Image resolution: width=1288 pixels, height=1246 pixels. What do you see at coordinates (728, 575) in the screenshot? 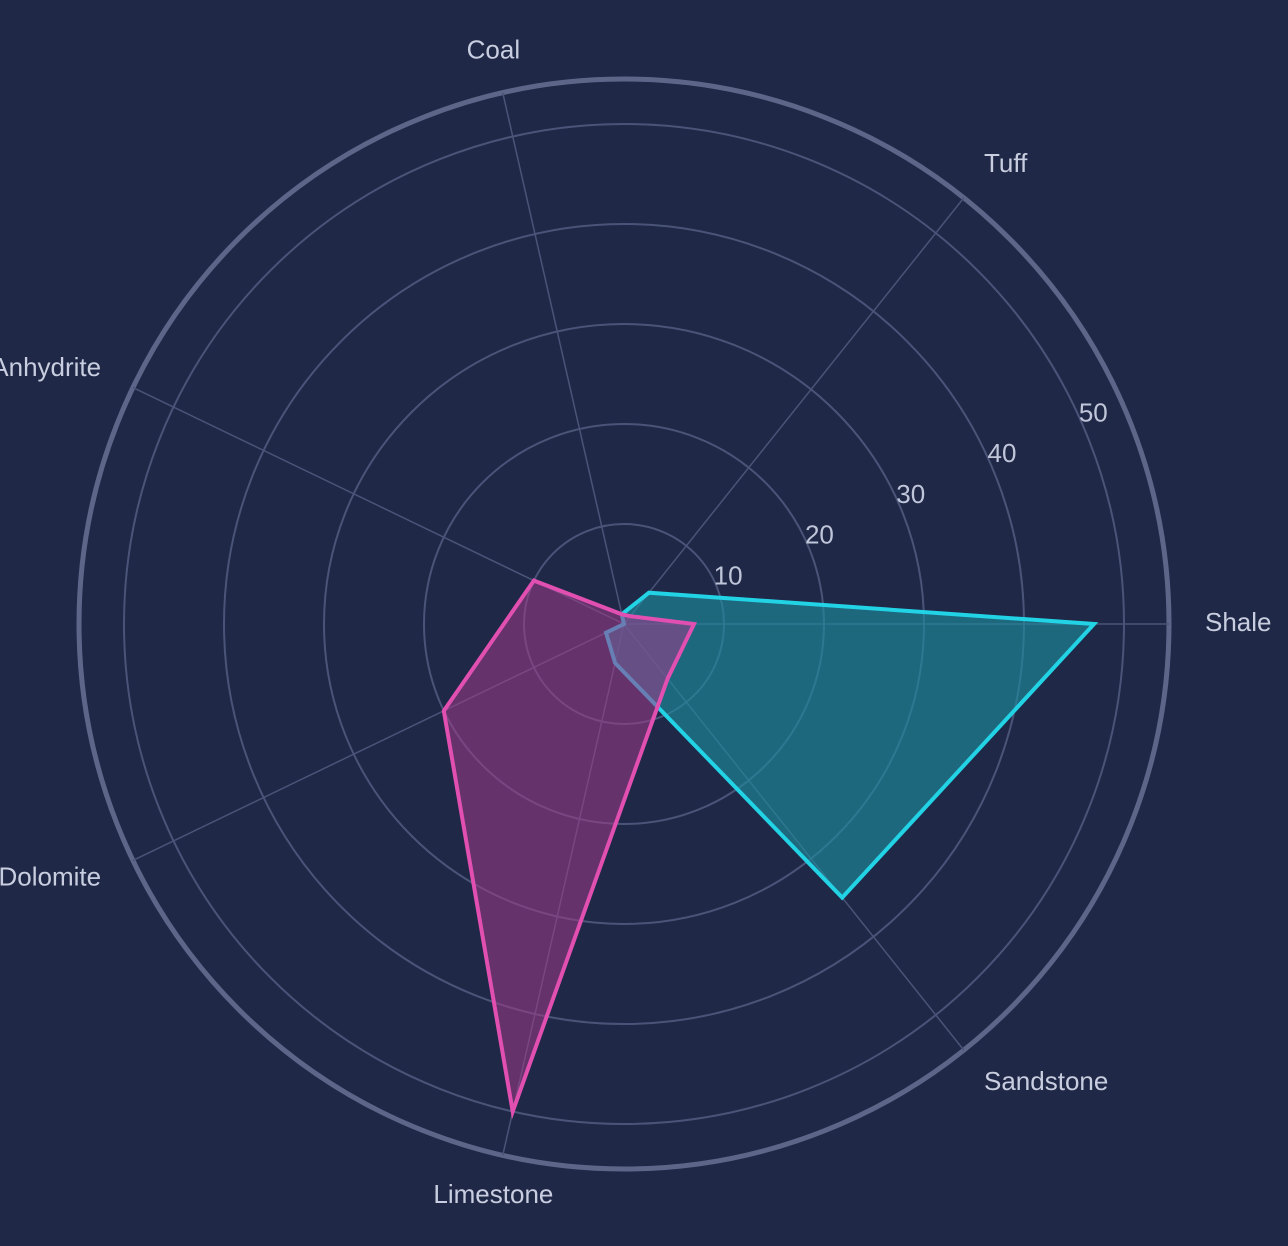
I see `tick-label-10: 10` at bounding box center [728, 575].